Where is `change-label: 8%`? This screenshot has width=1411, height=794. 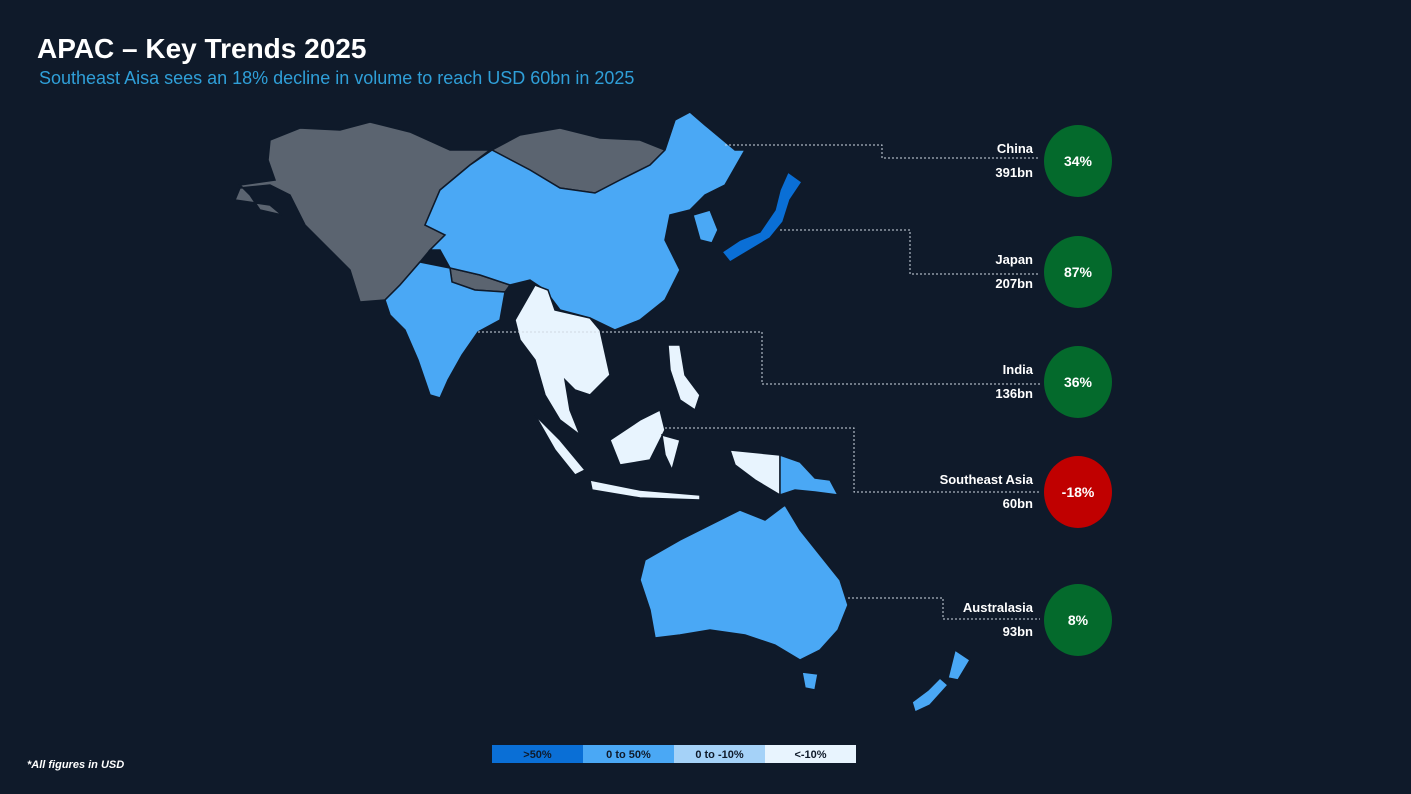 change-label: 8% is located at coordinates (1078, 620).